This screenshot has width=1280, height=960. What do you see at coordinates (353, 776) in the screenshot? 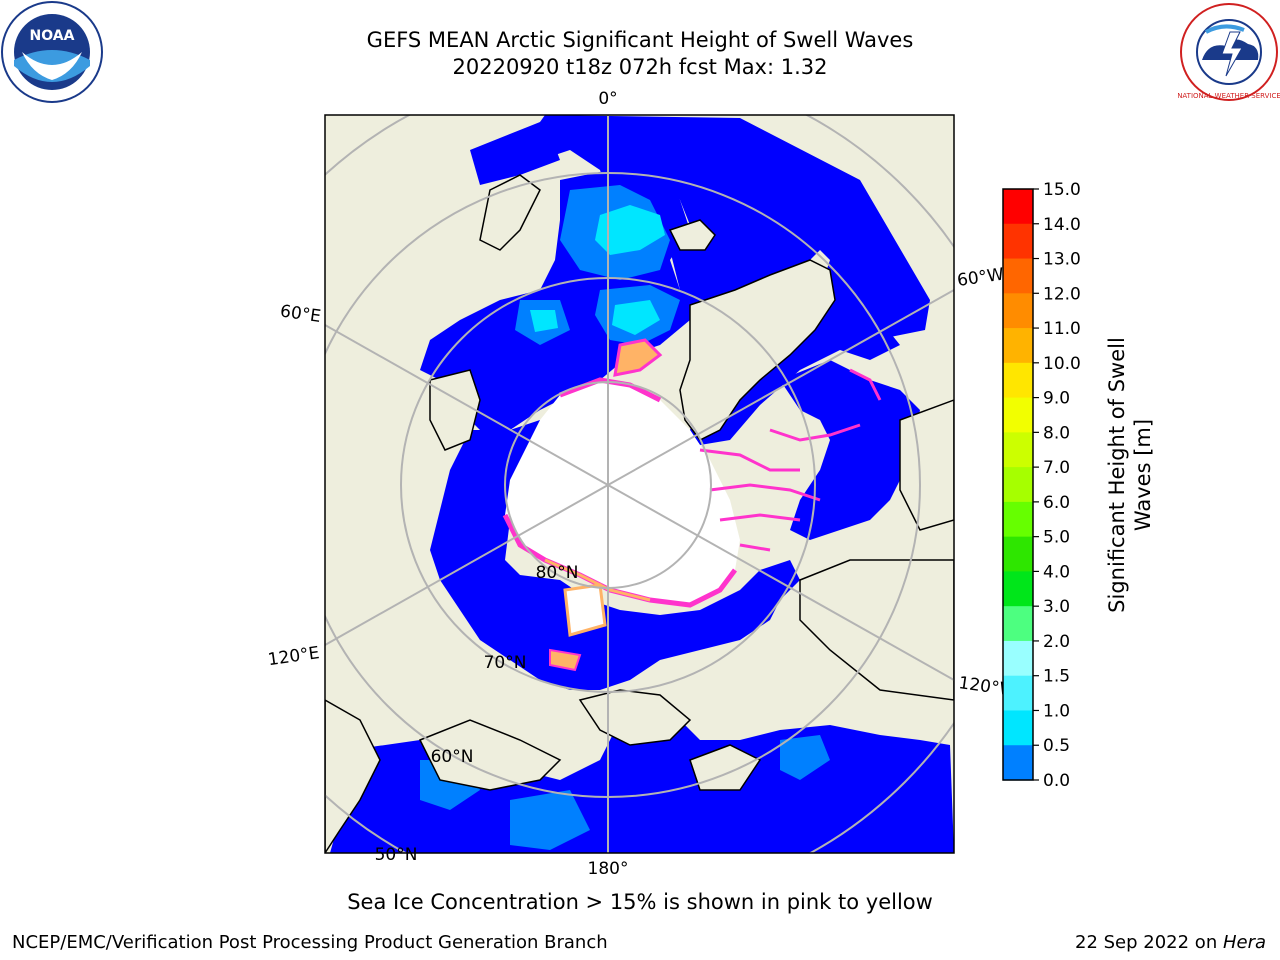
I see `west-coast-land` at bounding box center [353, 776].